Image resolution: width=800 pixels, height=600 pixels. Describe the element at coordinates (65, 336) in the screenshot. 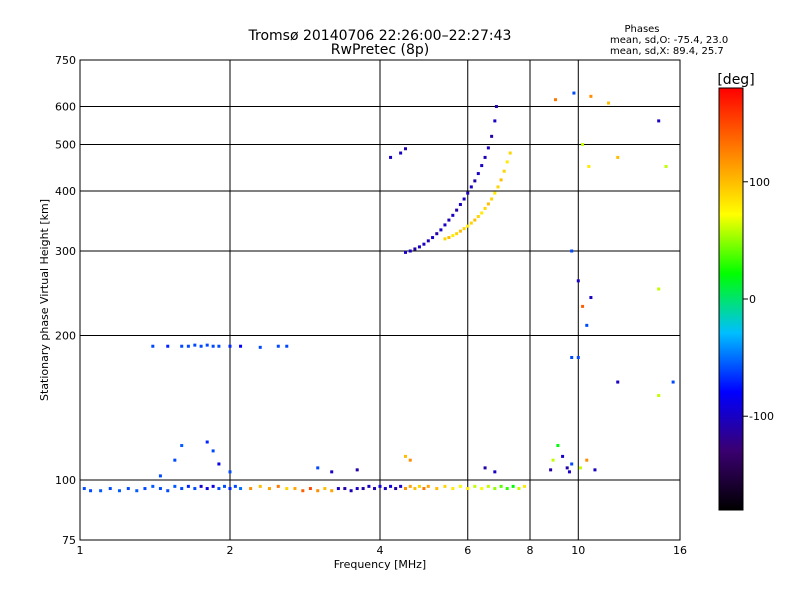

I see `y-tick-label: 200` at that location.